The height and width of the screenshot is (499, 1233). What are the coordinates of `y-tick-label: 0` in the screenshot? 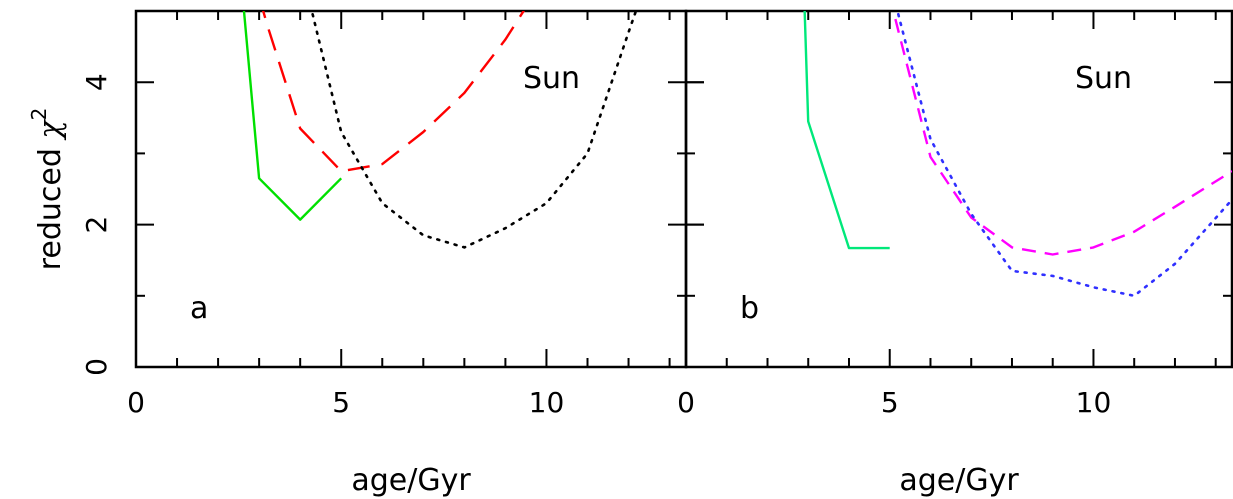 It's located at (96, 367).